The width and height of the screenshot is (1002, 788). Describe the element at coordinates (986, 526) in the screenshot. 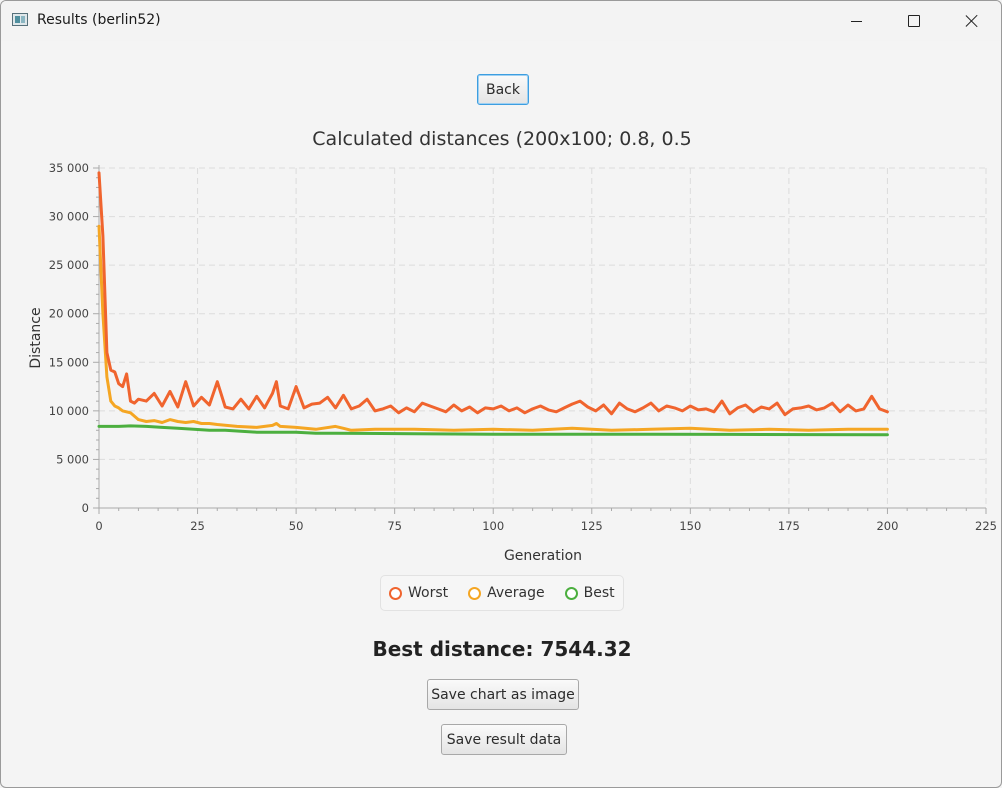

I see `x-tick-label: 225` at that location.